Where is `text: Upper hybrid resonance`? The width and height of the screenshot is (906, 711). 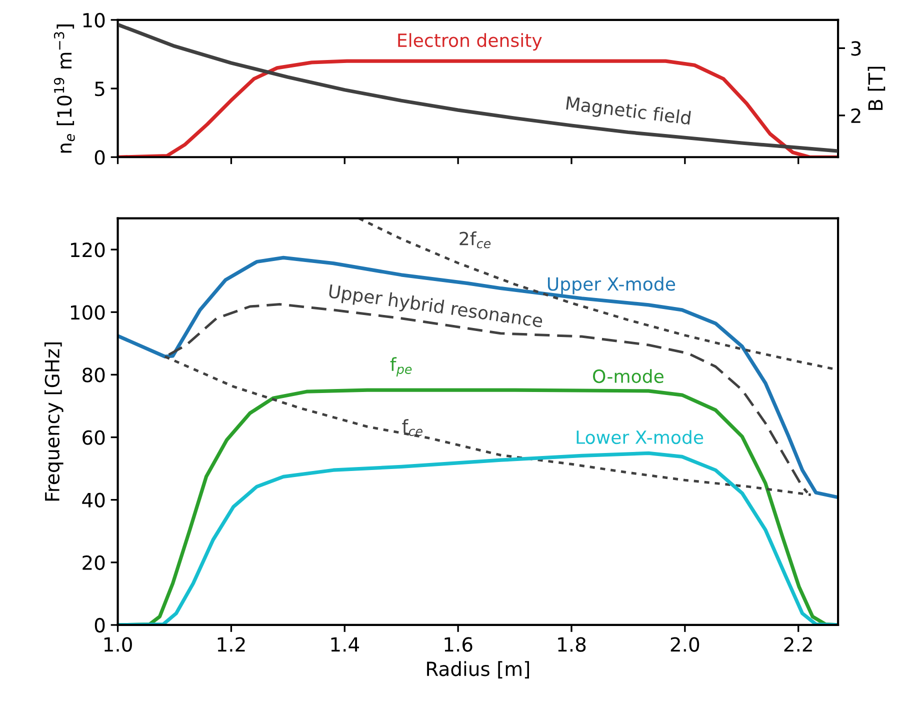
text: Upper hybrid resonance is located at coordinates (436, 308).